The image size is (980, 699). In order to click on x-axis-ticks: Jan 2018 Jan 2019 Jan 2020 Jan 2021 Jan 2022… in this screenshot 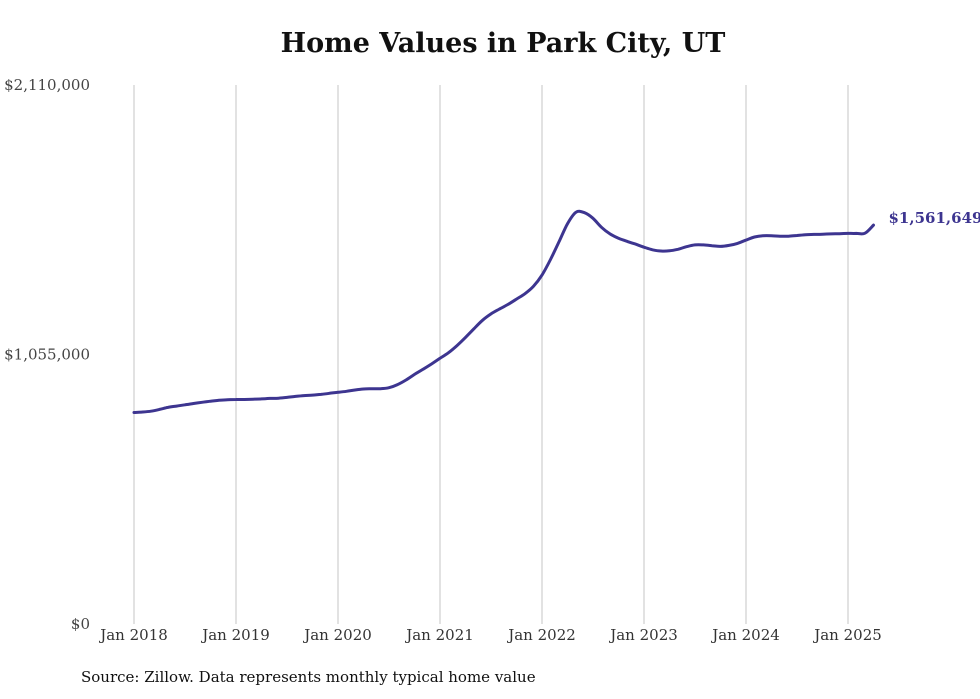, I will do `click(490, 635)`.